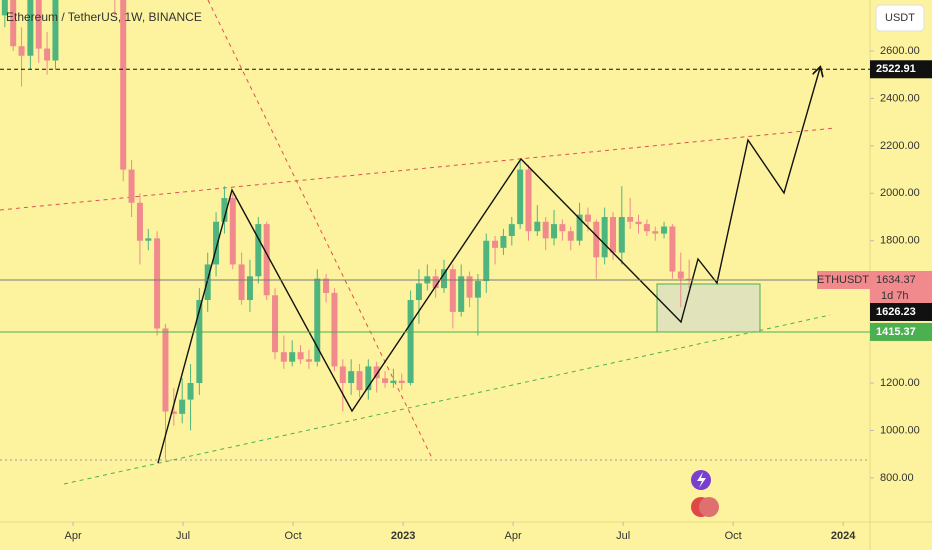 This screenshot has height=550, width=932. What do you see at coordinates (895, 296) in the screenshot?
I see `countdown-label: 1d 7h` at bounding box center [895, 296].